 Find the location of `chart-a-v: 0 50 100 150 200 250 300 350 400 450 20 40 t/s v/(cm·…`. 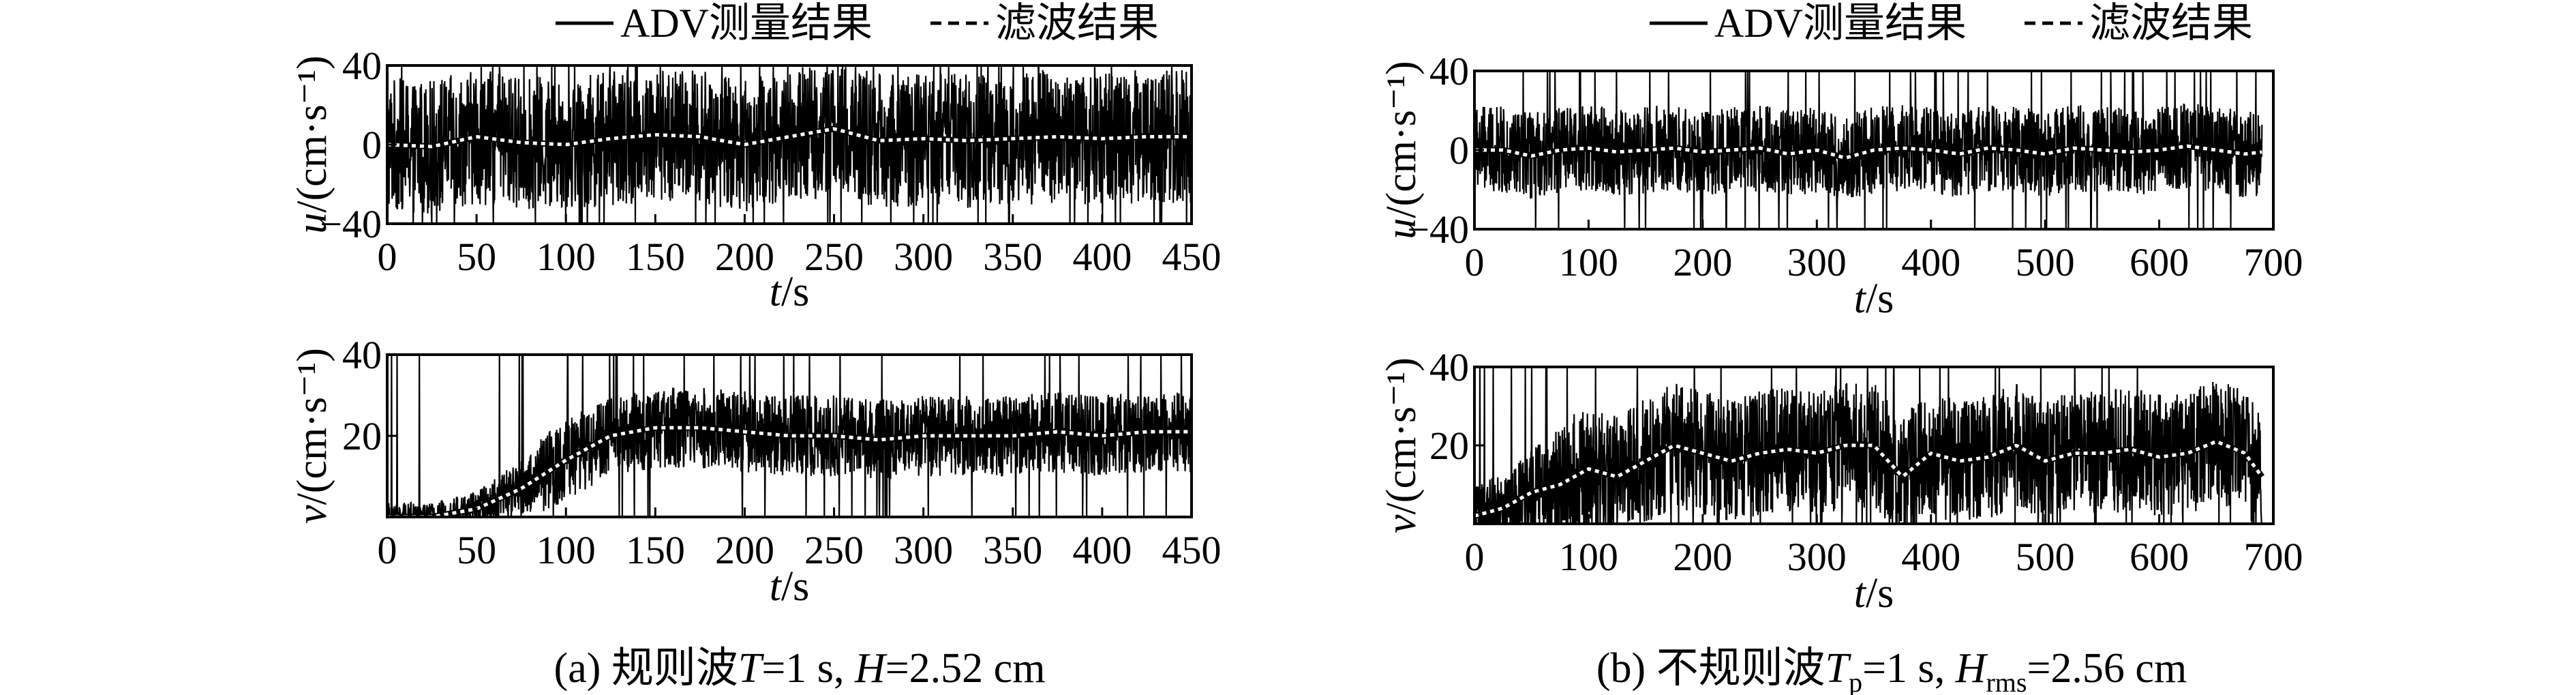

chart-a-v: 0 50 100 150 200 250 300 350 400 450 20 40 t/s v/(cm·… is located at coordinates (755, 472).